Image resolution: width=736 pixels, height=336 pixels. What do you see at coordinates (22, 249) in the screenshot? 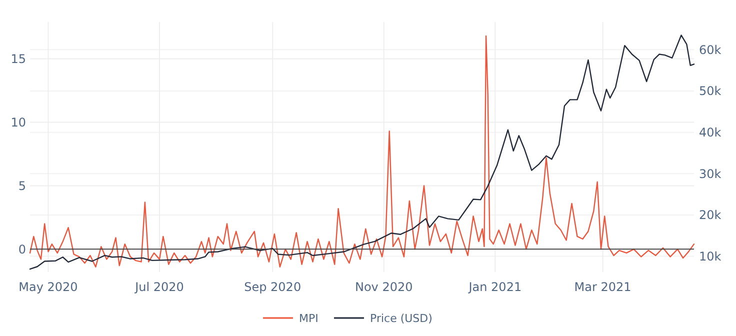
I see `y-tick-label: 0` at bounding box center [22, 249].